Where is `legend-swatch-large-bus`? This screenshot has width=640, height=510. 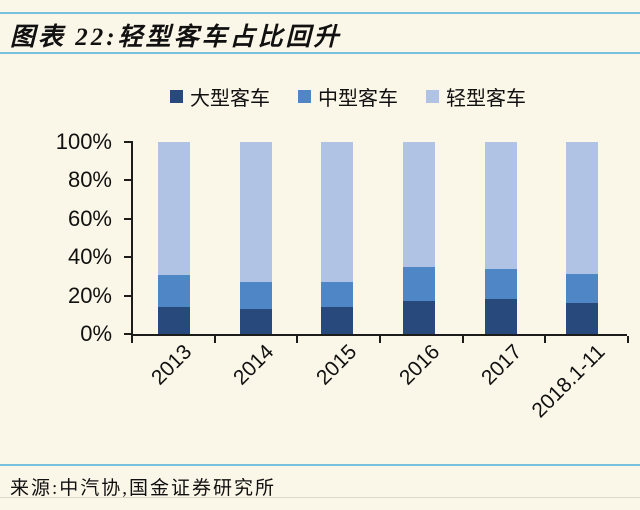 legend-swatch-large-bus is located at coordinates (176, 96).